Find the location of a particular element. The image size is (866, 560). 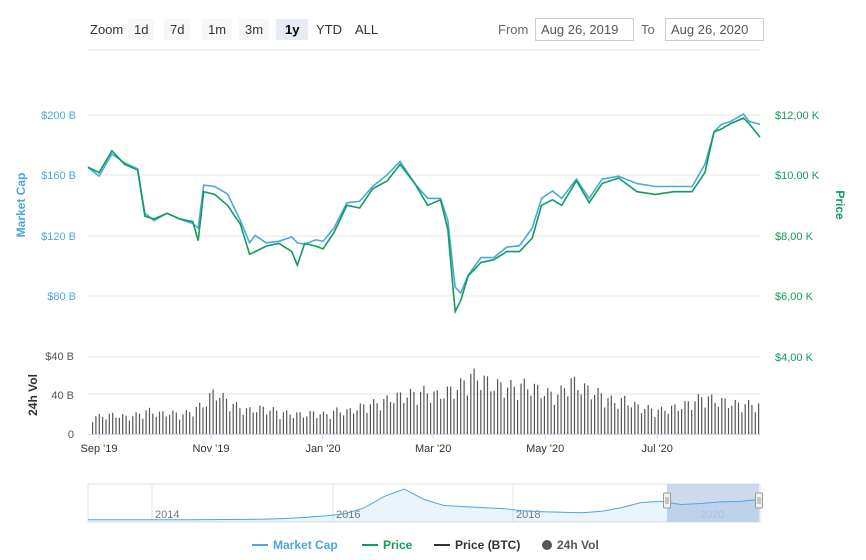

volume-bars is located at coordinates (426, 401).